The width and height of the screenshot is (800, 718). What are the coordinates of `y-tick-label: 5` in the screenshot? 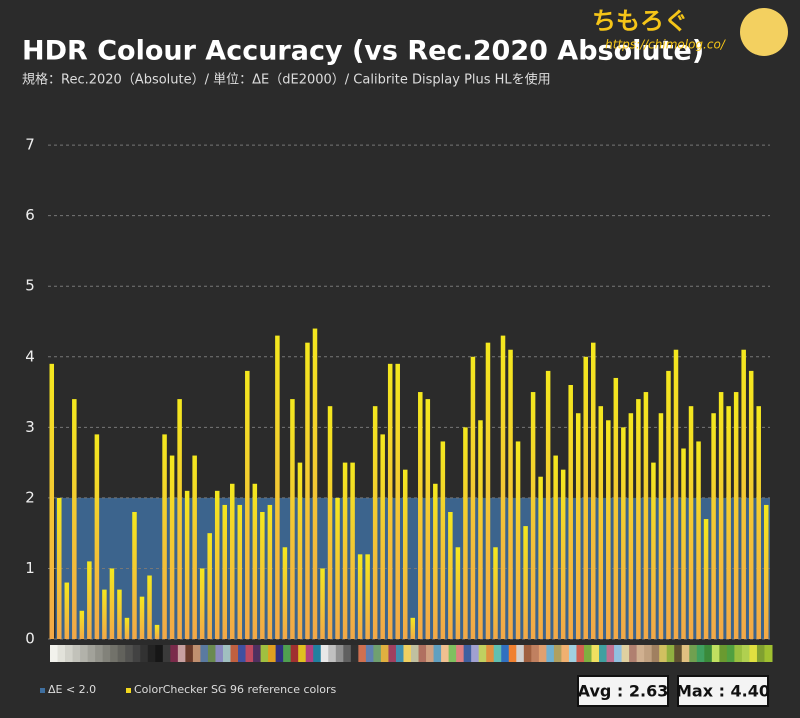 It's located at (30, 286).